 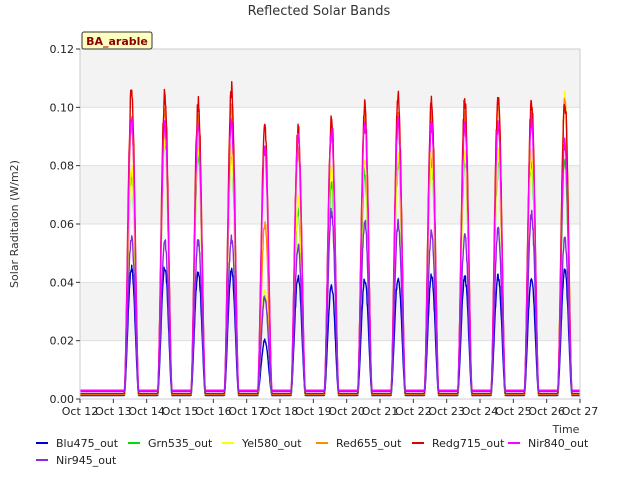 What do you see at coordinates (580, 411) in the screenshot?
I see `x-tick-label: Oct 27` at bounding box center [580, 411].